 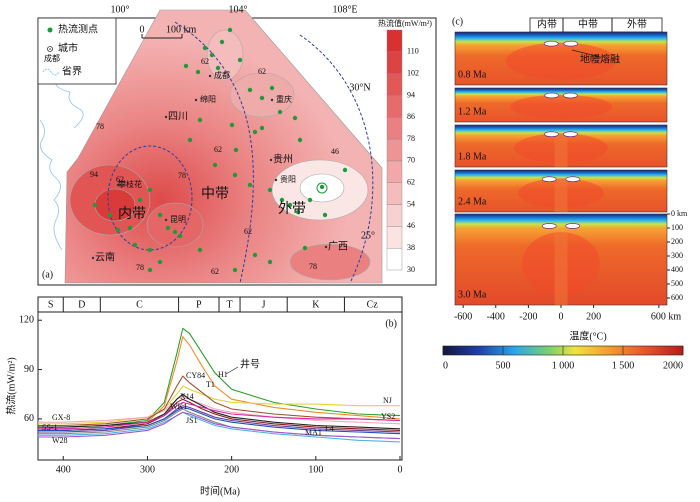 I want to click on colorbar-tick-label: 30, so click(x=411, y=269).